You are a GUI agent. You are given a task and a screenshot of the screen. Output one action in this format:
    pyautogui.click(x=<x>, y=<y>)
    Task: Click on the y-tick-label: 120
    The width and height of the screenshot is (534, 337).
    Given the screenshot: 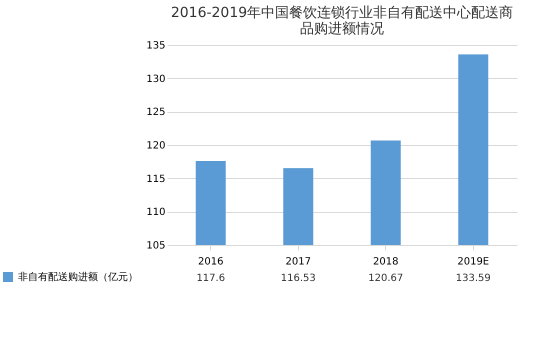 What is the action you would take?
    pyautogui.click(x=156, y=146)
    